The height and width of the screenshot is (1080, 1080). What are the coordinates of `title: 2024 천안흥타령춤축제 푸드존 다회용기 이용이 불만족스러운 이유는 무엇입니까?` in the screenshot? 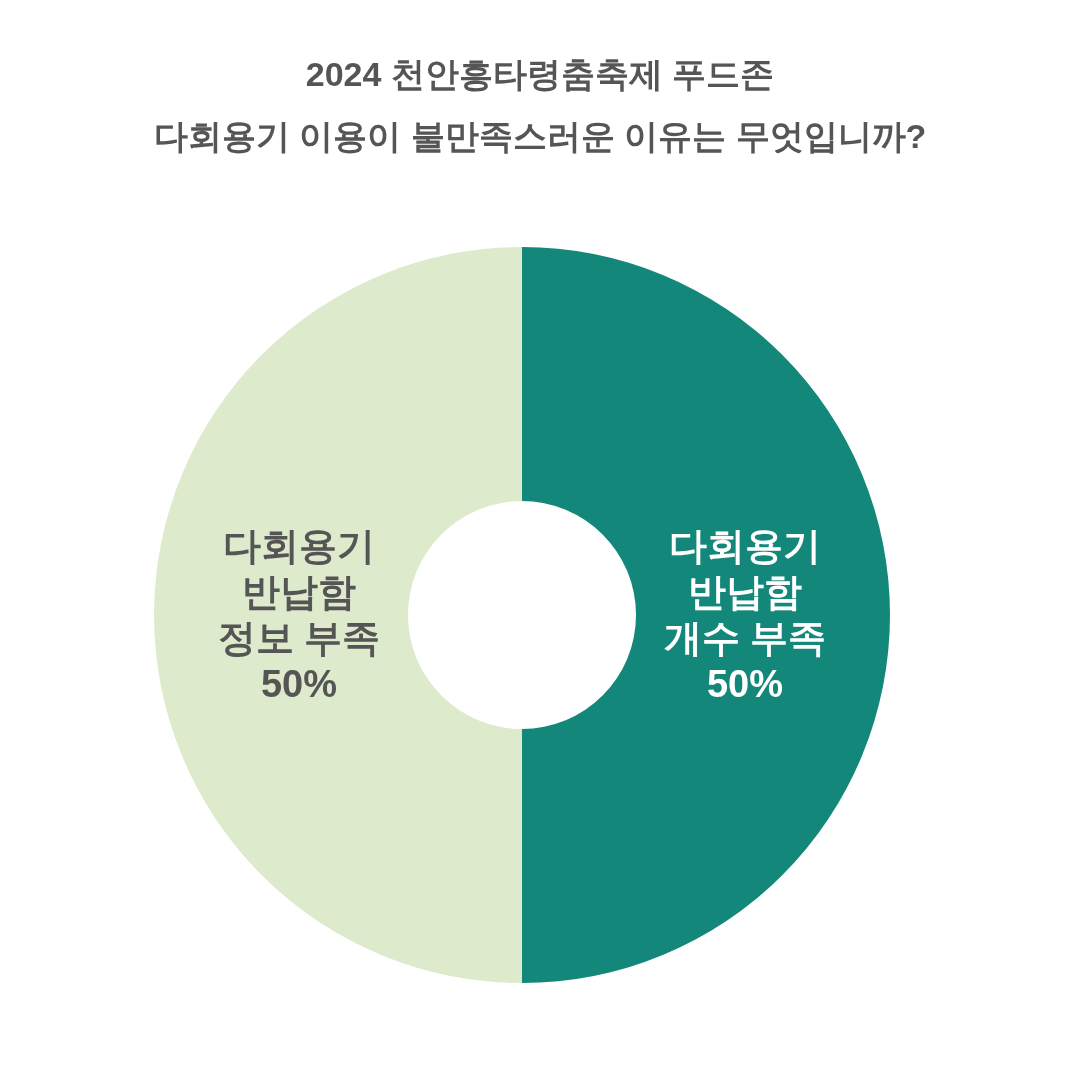 It's located at (540, 105).